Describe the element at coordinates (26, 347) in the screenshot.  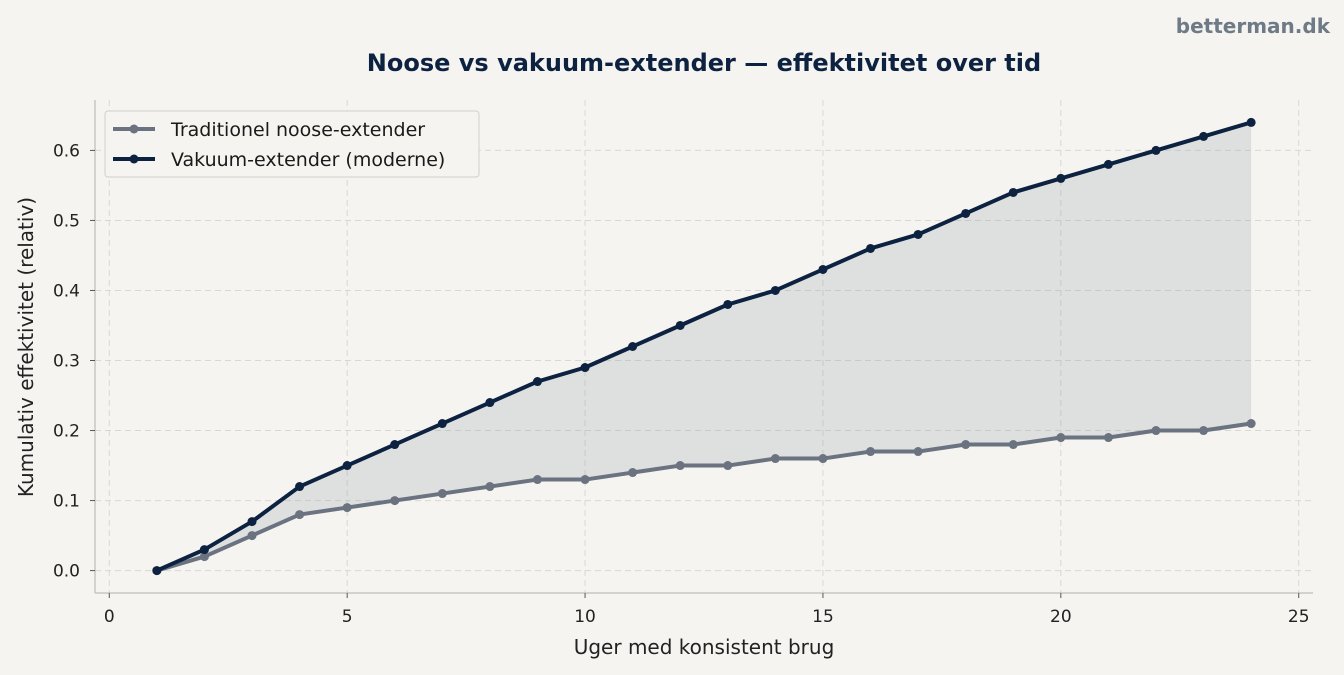
I see `y-axis-label: Kumulativ effektivitet (relativ)` at that location.